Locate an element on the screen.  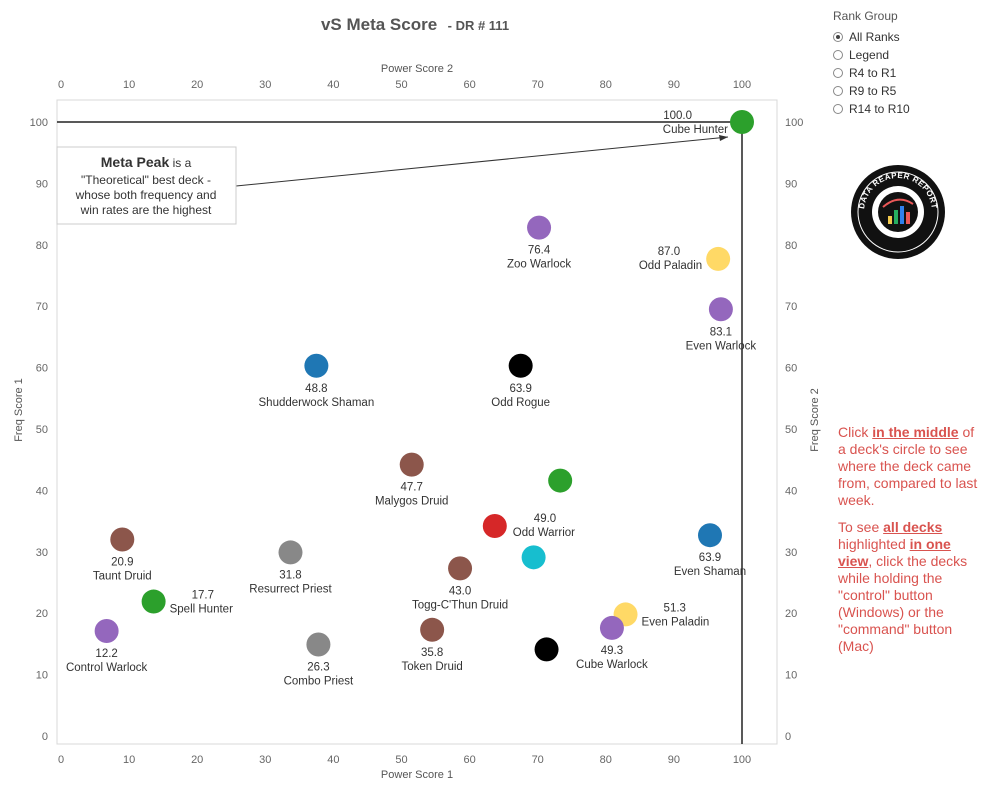
rank-group-title: Rank Group is located at coordinates (865, 16).